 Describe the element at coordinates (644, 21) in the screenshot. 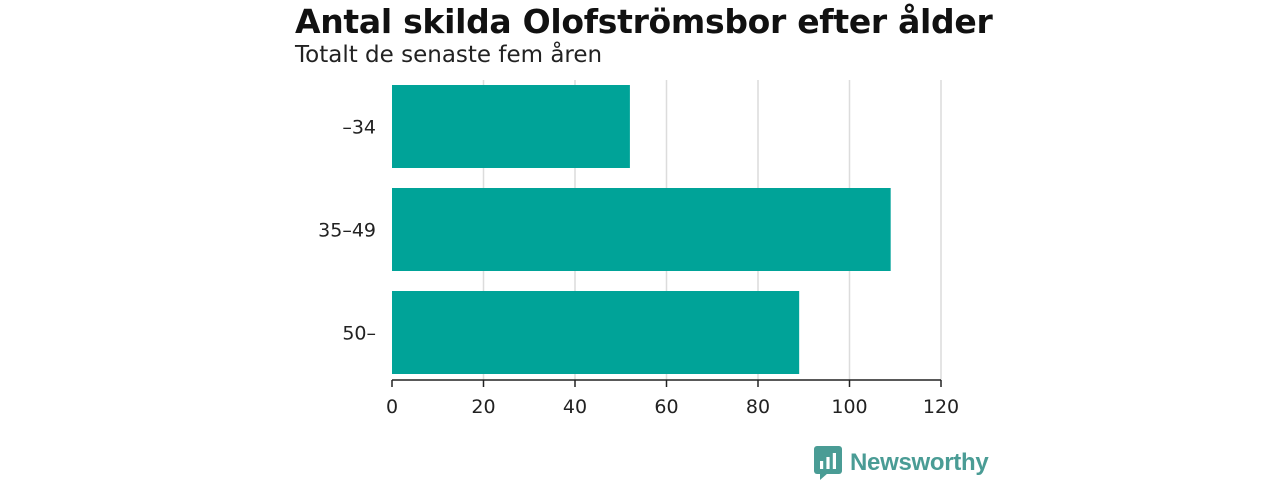

I see `chart-title: Antal skilda Olofströmsbor efter ålder` at that location.